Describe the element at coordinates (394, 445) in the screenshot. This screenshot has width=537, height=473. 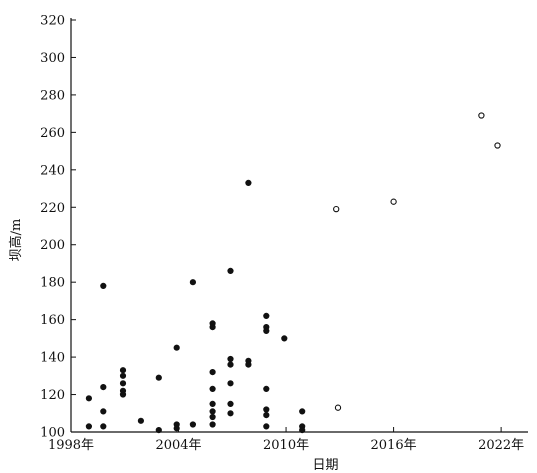
I see `x-tick-label: 2016年` at that location.